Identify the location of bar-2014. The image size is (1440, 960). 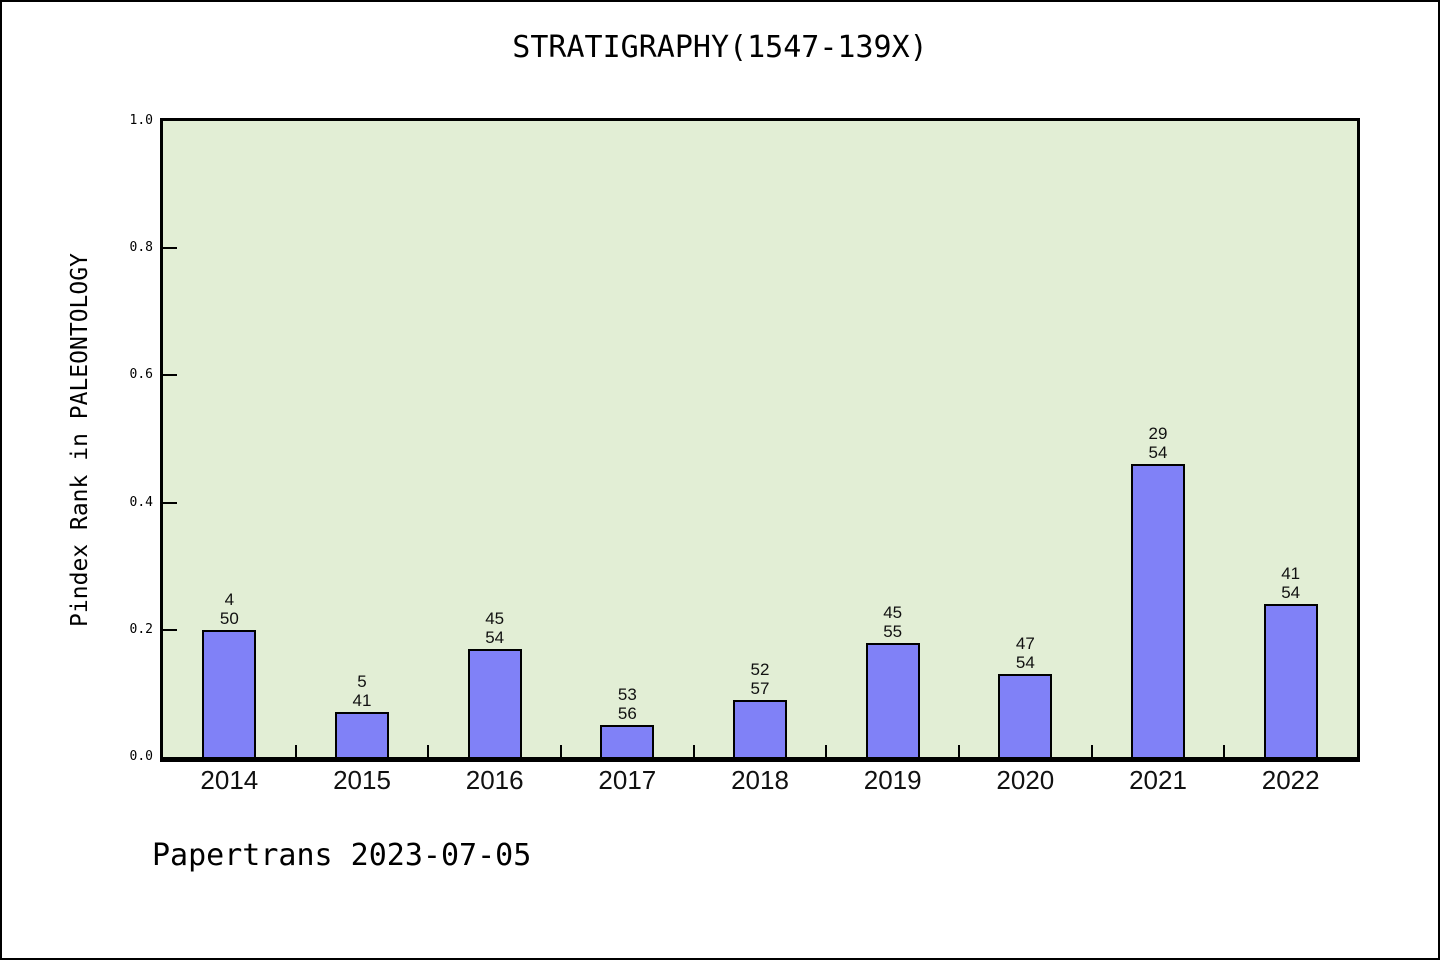
(229, 693).